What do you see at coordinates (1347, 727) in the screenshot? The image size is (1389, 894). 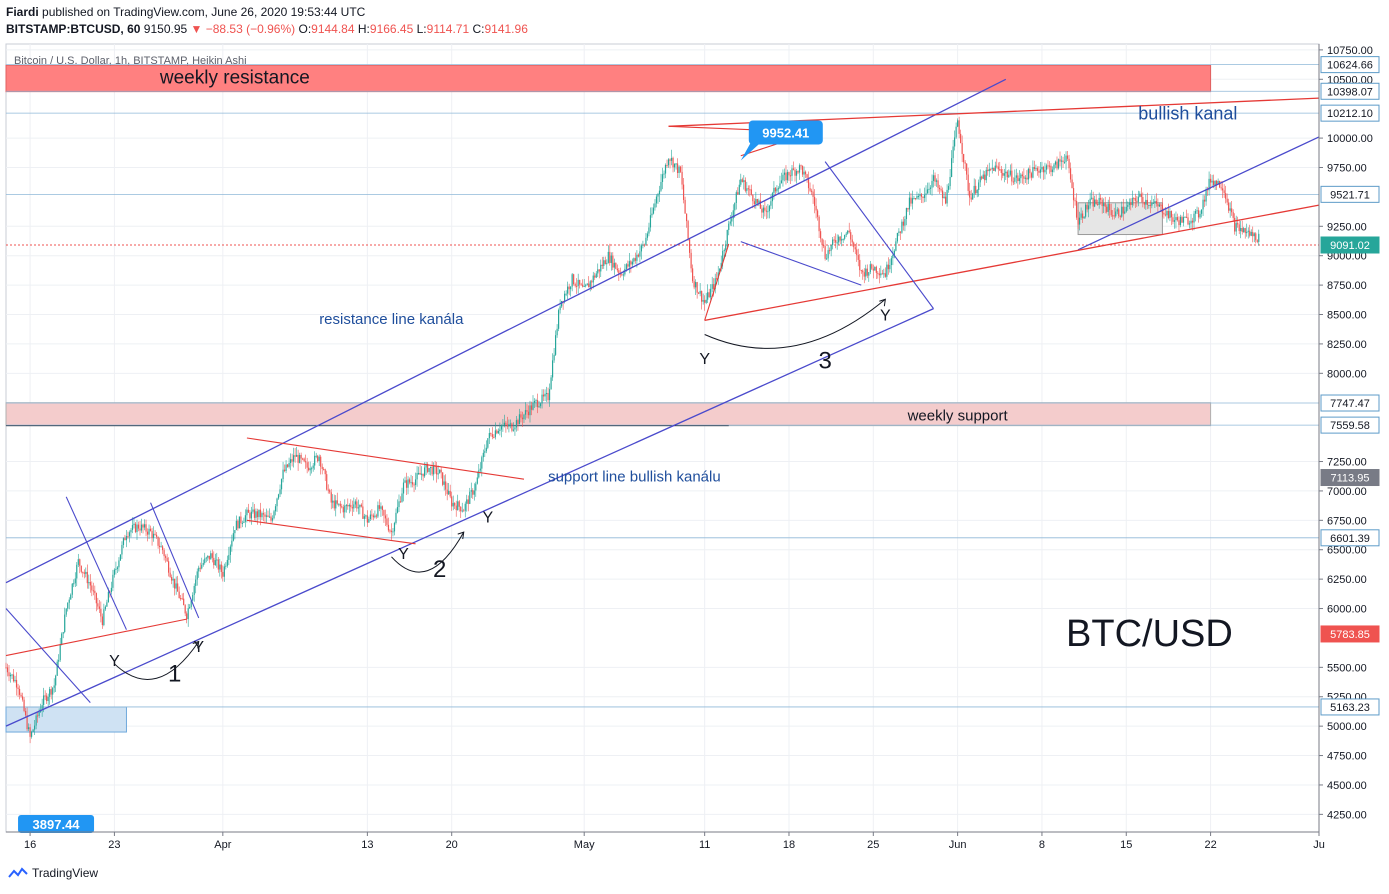 I see `price-axis-label: 5000.00` at bounding box center [1347, 727].